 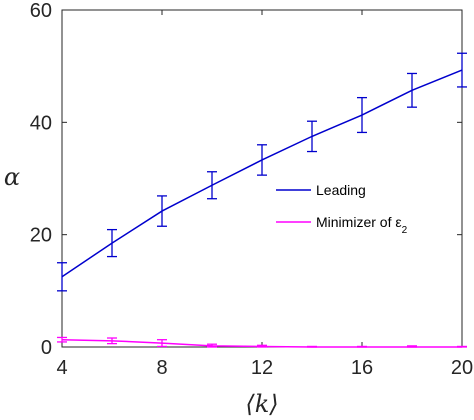 What do you see at coordinates (41, 123) in the screenshot?
I see `y-tick-label: 40` at bounding box center [41, 123].